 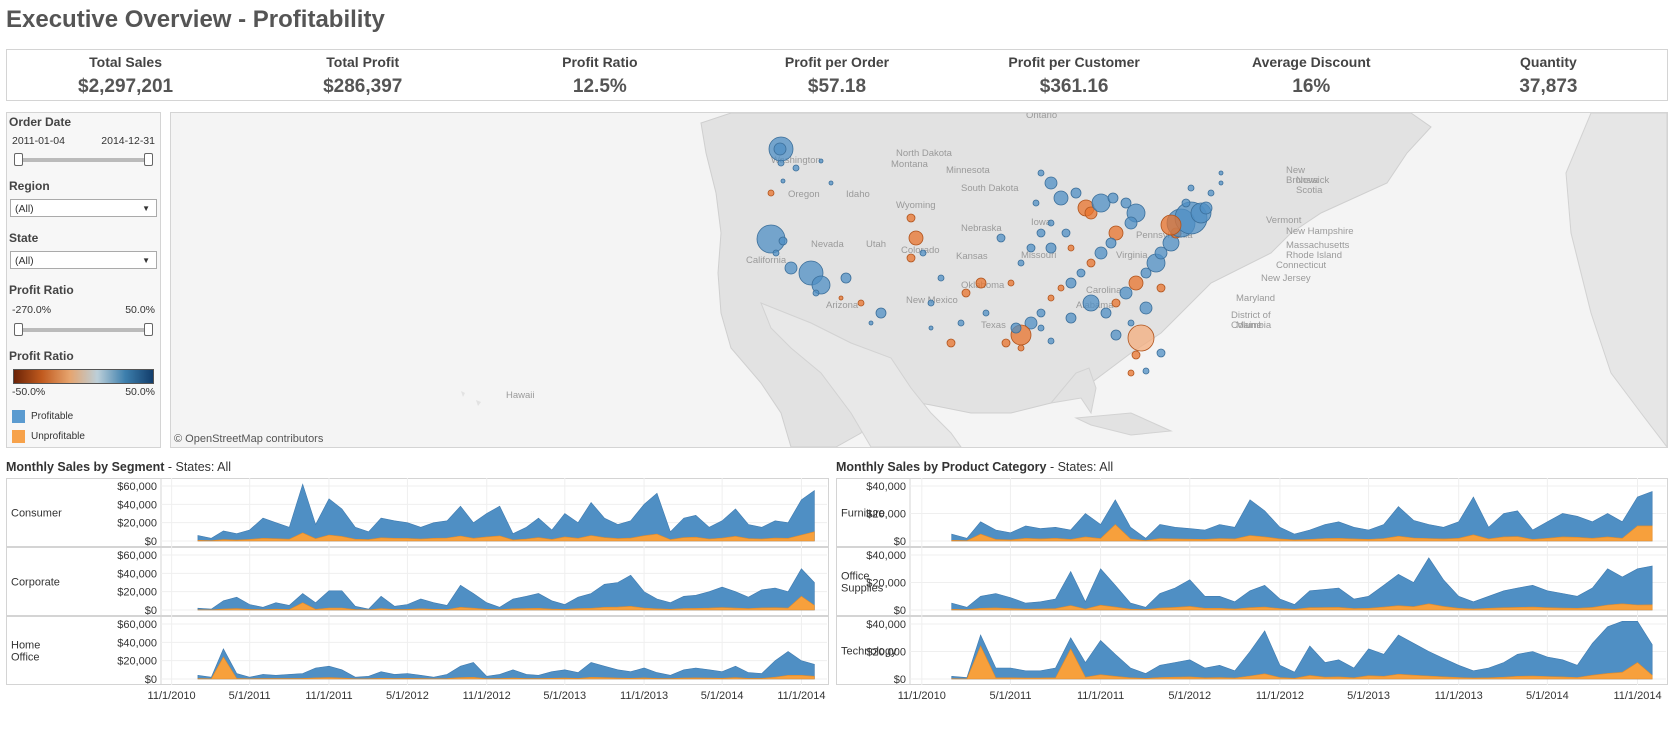 What do you see at coordinates (83, 208) in the screenshot?
I see `region-select: (All) ▼` at bounding box center [83, 208].